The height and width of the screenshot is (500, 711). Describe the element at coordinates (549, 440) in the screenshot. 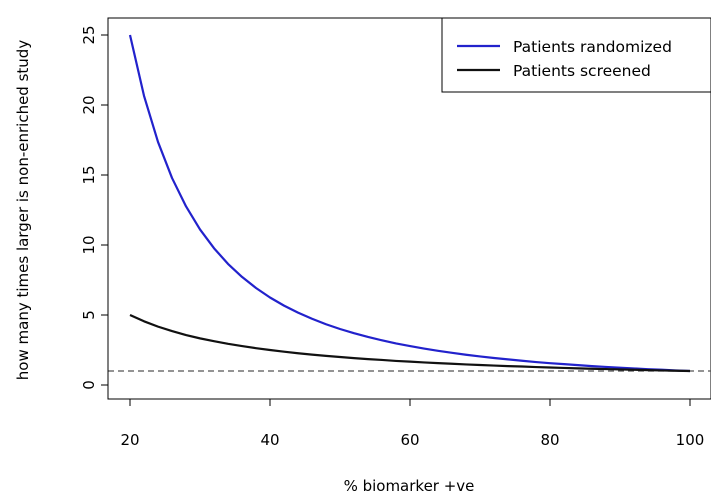

I see `x-tick-label: 80` at that location.